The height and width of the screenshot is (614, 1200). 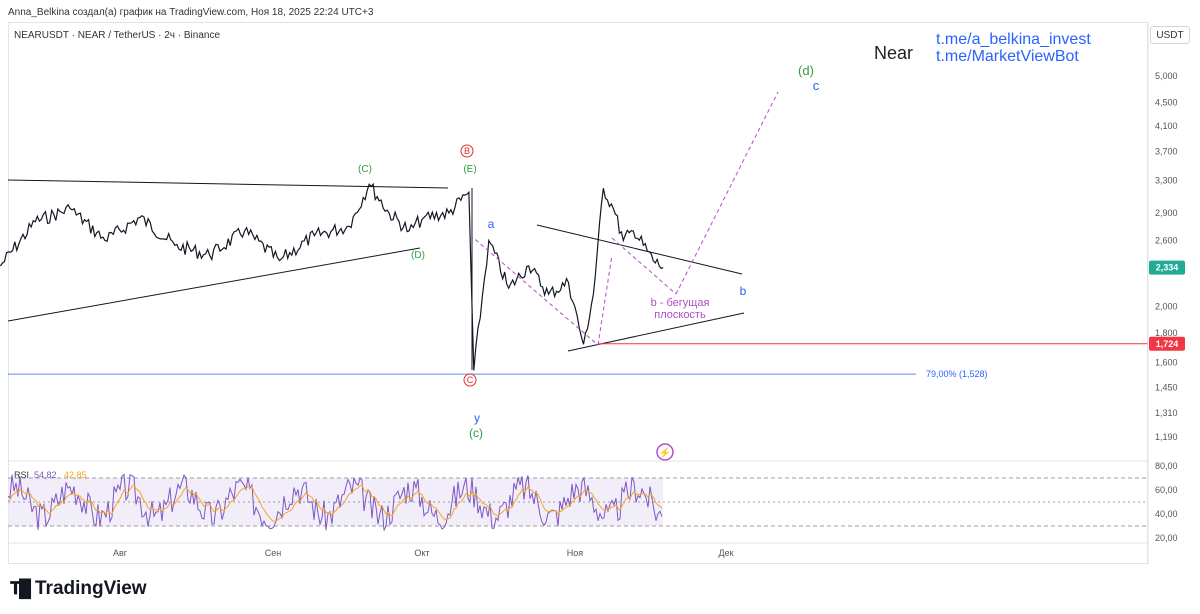 I want to click on price-tick-label: 1,800, so click(x=1166, y=333).